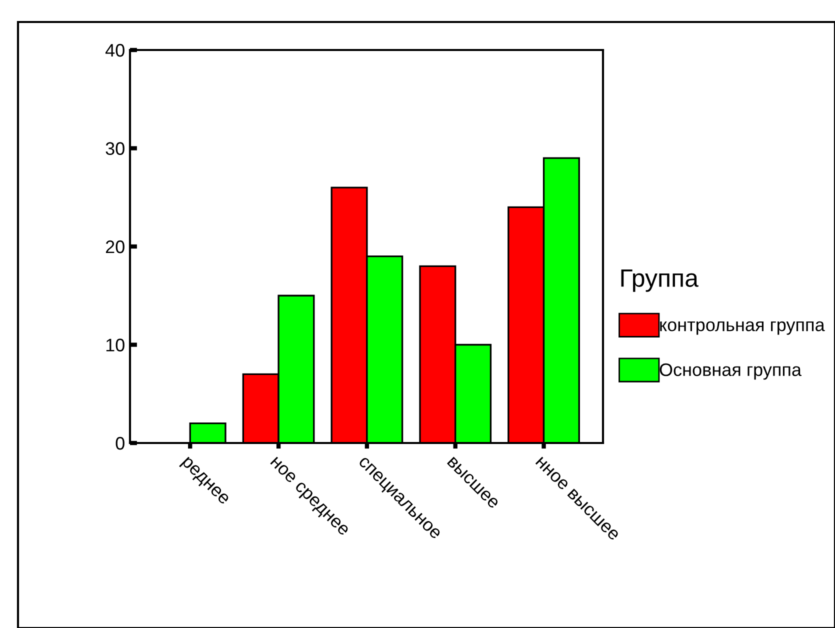 The height and width of the screenshot is (628, 835). What do you see at coordinates (115, 148) in the screenshot?
I see `y-tick-label: 30` at bounding box center [115, 148].